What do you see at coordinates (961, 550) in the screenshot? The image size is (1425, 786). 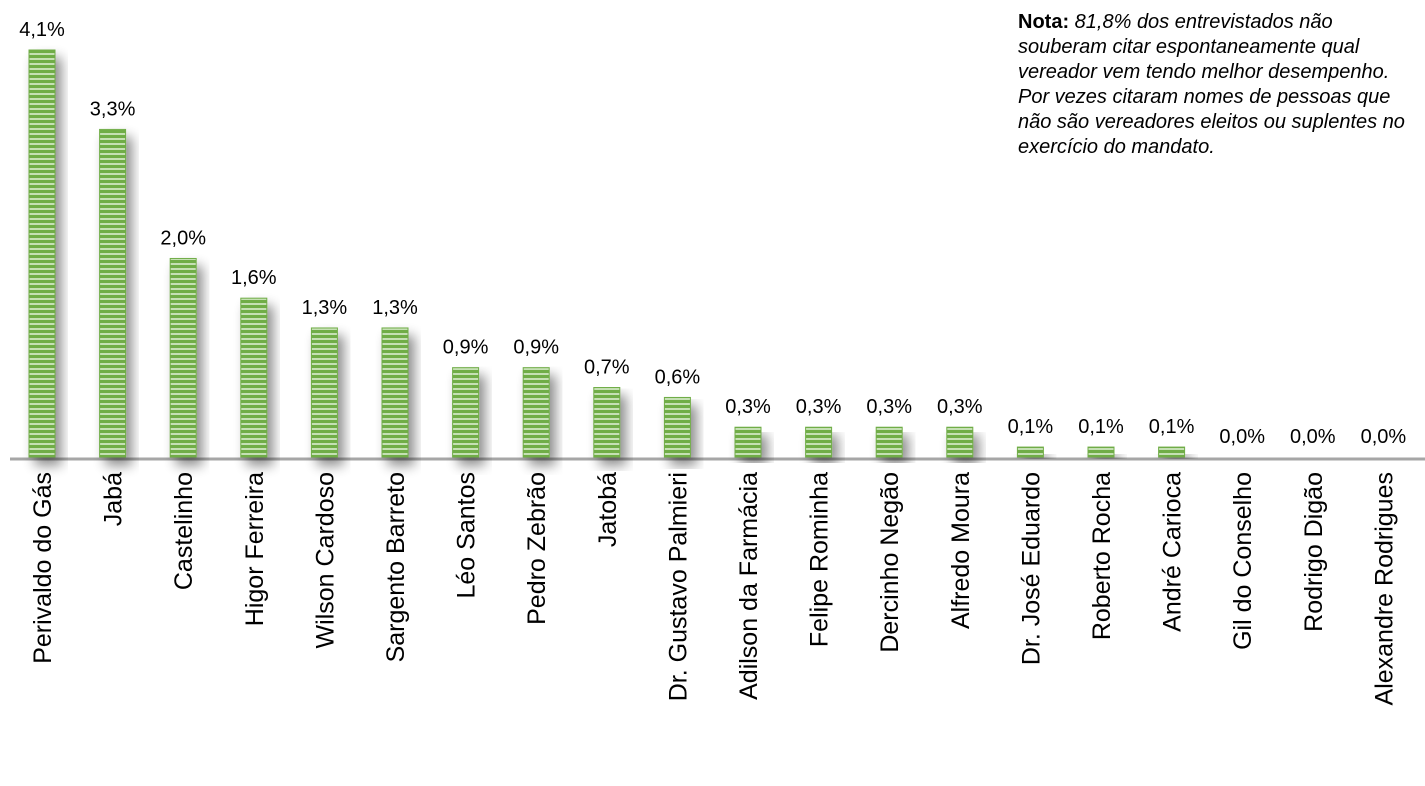 I see `category-label: Alfredo Moura` at bounding box center [961, 550].